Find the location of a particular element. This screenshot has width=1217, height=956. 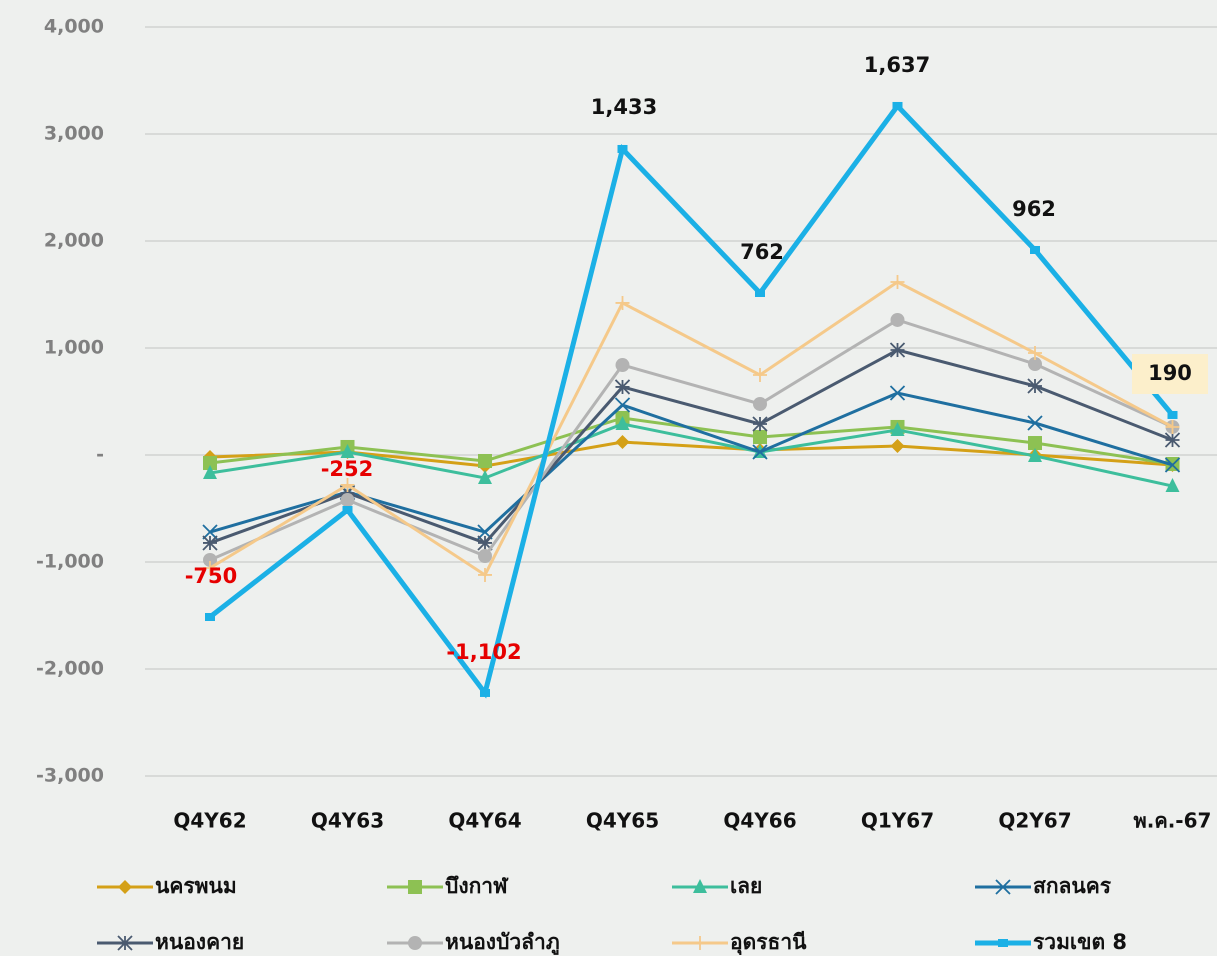

x-tick-label: Q4Y63 is located at coordinates (347, 821).